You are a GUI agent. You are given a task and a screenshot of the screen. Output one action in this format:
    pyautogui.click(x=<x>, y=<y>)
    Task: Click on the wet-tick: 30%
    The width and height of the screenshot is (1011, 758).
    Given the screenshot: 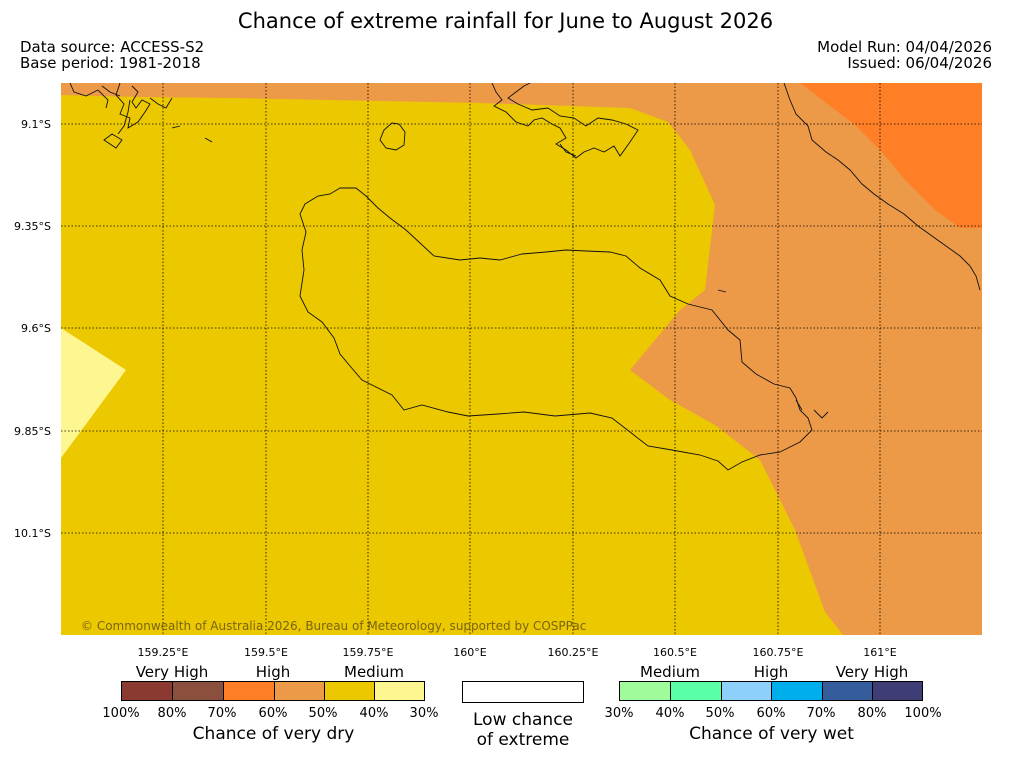 What is the action you would take?
    pyautogui.click(x=619, y=713)
    